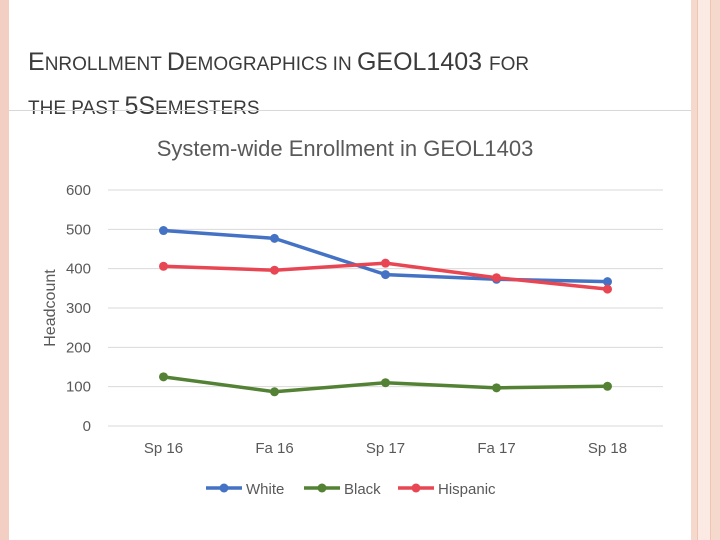  What do you see at coordinates (224, 488) in the screenshot?
I see `legend-marker-white` at bounding box center [224, 488].